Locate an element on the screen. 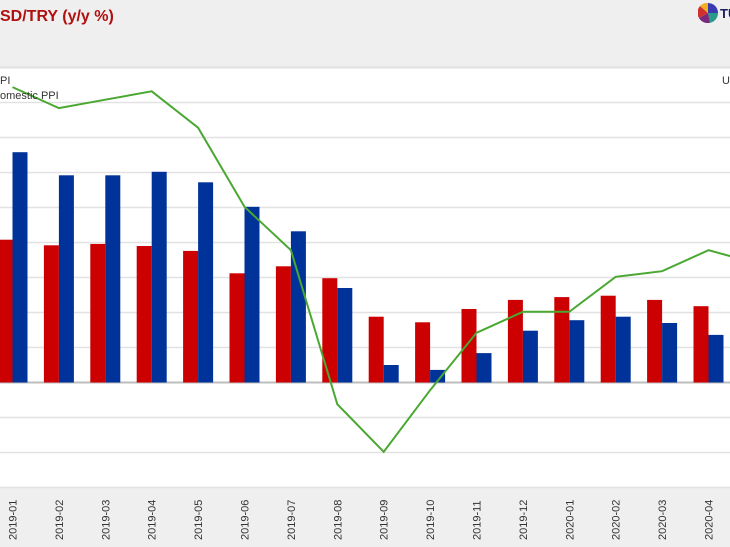 This screenshot has width=730, height=547. x-tick-label: 2019-10 is located at coordinates (431, 520).